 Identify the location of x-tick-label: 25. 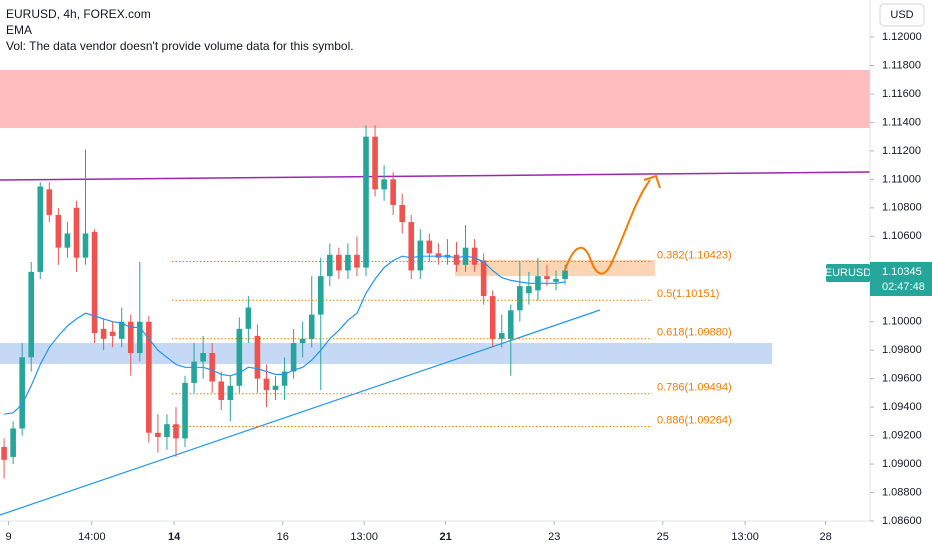
(663, 537).